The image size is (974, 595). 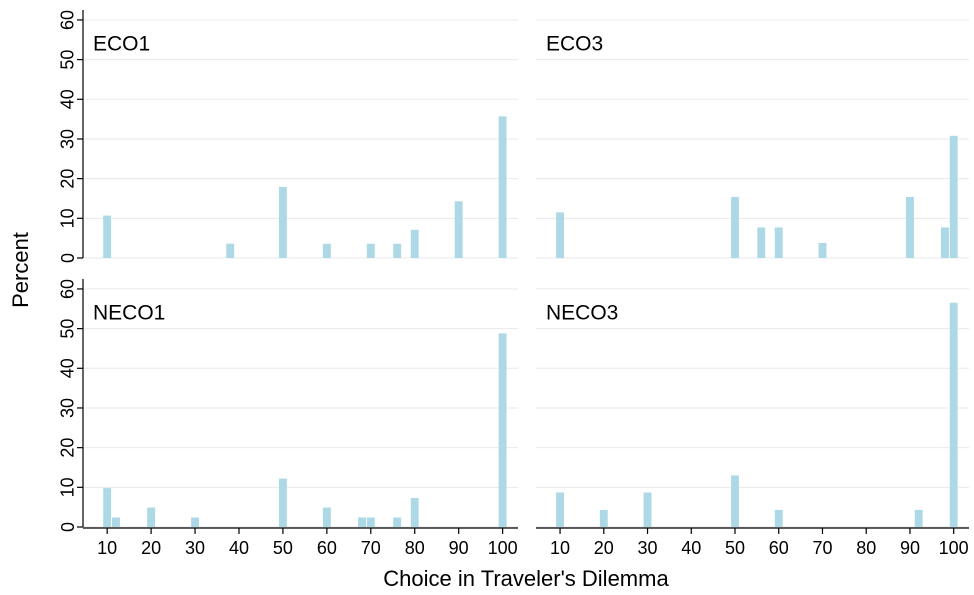 What do you see at coordinates (574, 44) in the screenshot?
I see `panel-title: ECO3` at bounding box center [574, 44].